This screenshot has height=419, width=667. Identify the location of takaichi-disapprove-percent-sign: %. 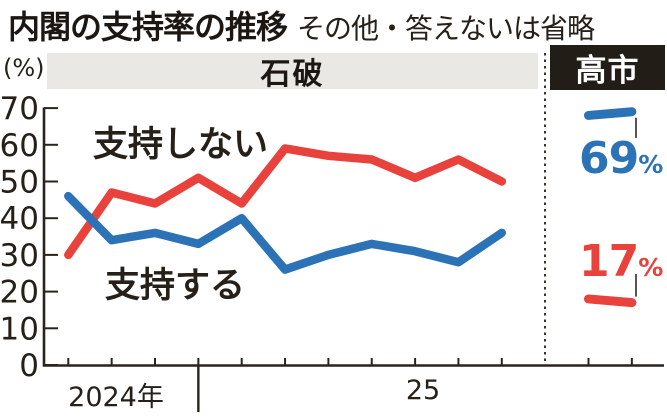
(651, 267).